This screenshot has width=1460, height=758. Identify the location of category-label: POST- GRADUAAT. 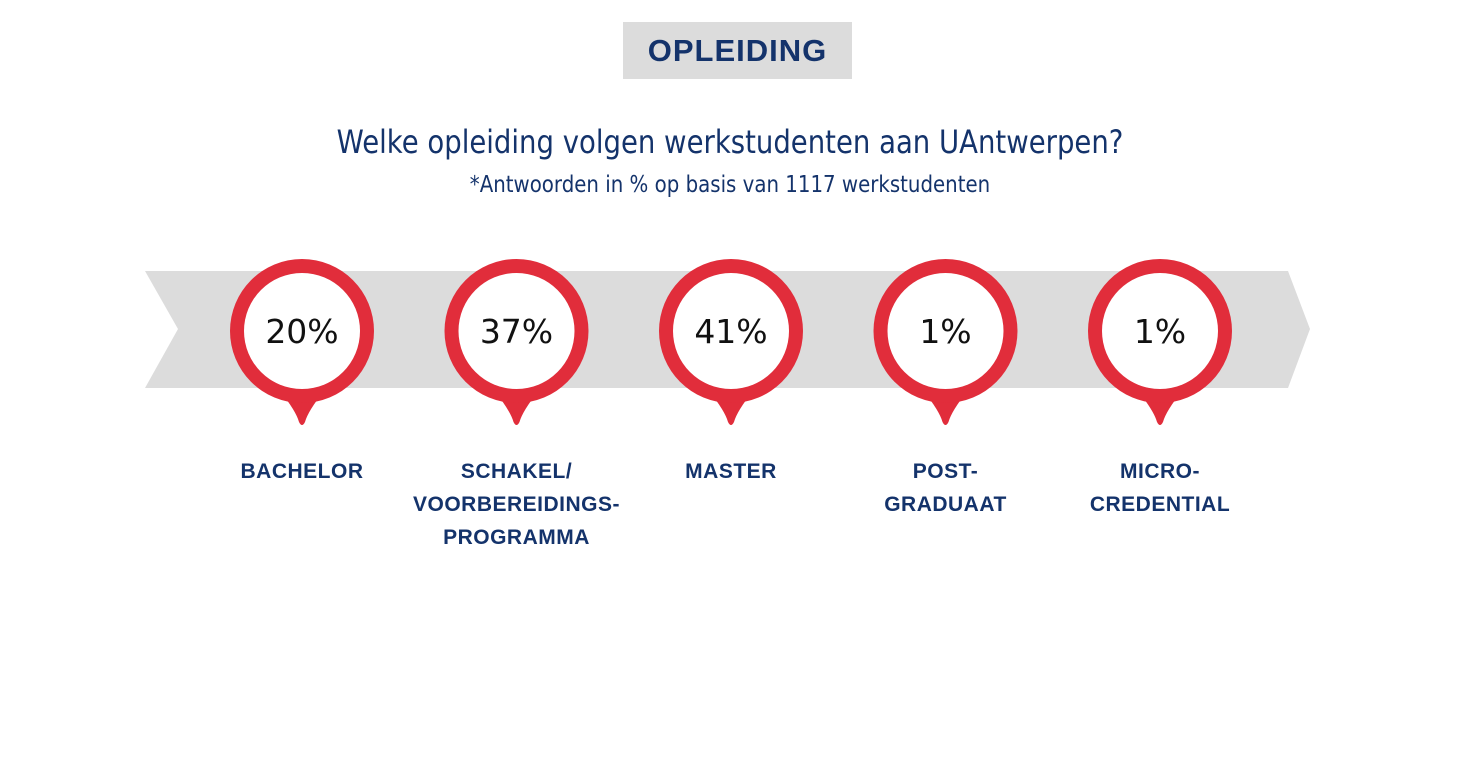
(945, 488).